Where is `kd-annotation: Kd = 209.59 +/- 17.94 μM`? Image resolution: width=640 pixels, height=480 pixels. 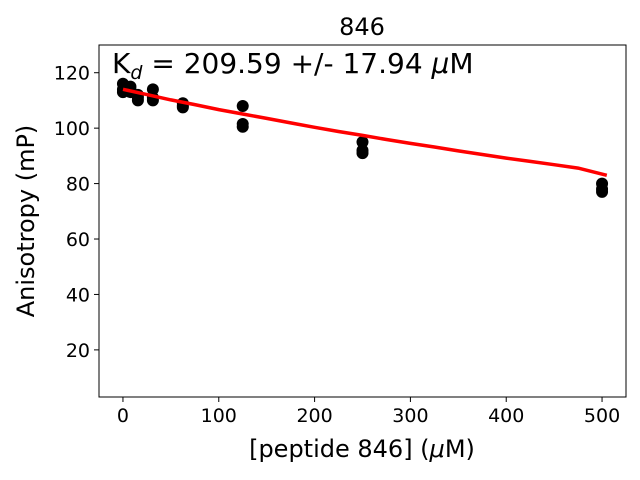
kd-annotation: Kd = 209.59 +/- 17.94 μM is located at coordinates (293, 65).